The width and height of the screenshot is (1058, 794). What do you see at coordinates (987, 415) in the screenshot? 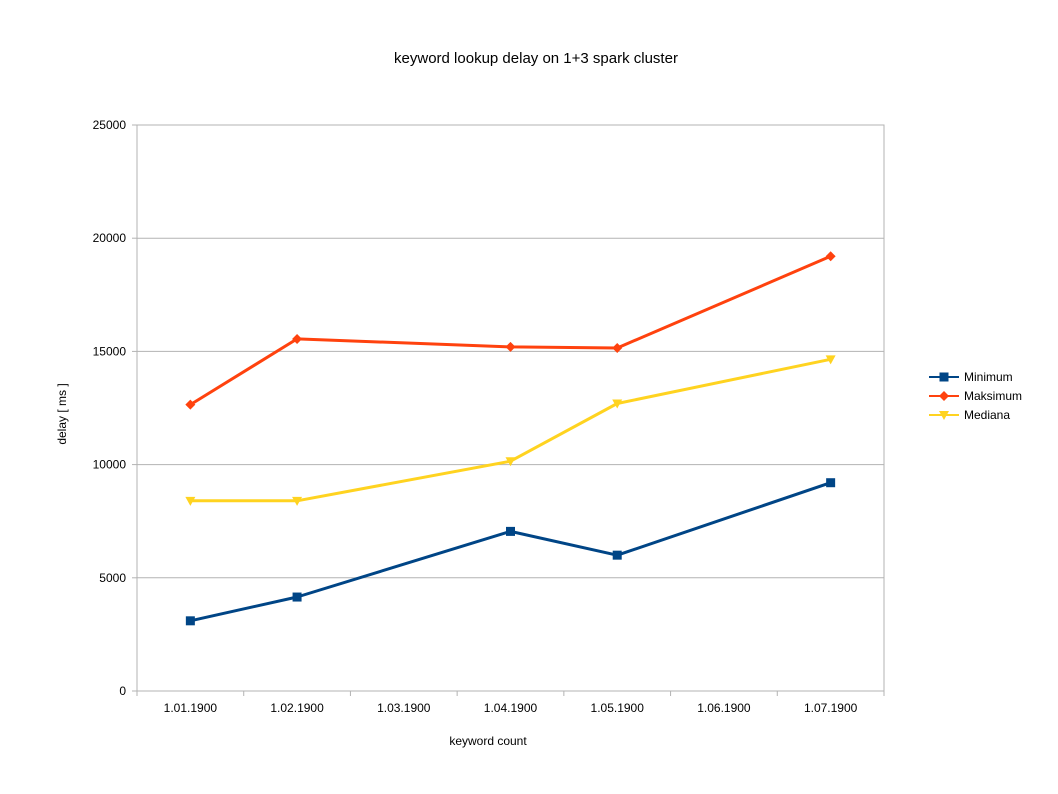
I see `legend-label-mediana: Mediana` at bounding box center [987, 415].